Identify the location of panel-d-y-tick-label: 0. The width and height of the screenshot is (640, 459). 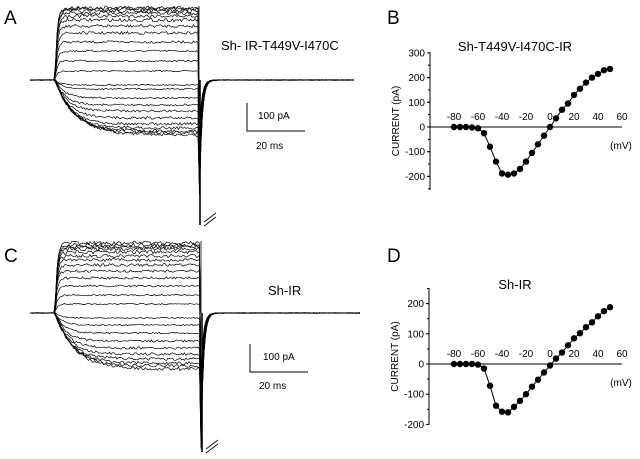
(421, 365).